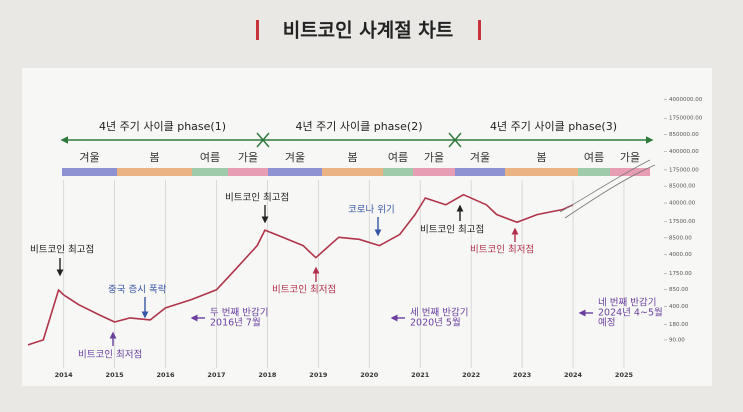 This screenshot has width=743, height=412. Describe the element at coordinates (606, 323) in the screenshot. I see `annotation-text: 예정` at that location.